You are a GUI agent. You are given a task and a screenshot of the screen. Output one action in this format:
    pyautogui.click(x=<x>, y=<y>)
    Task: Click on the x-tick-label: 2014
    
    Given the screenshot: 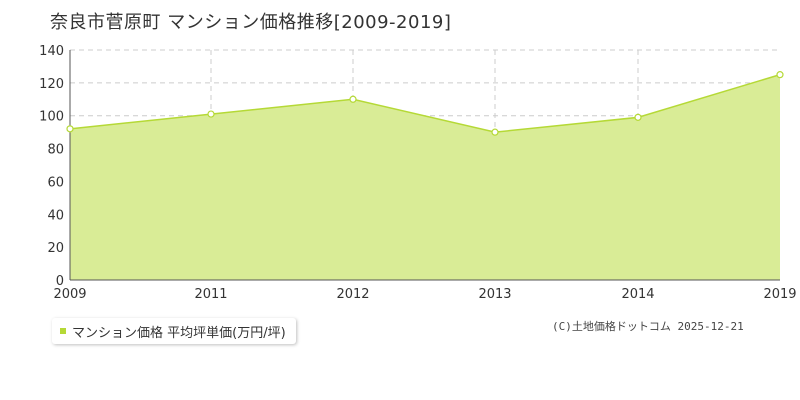 What is the action you would take?
    pyautogui.click(x=637, y=294)
    